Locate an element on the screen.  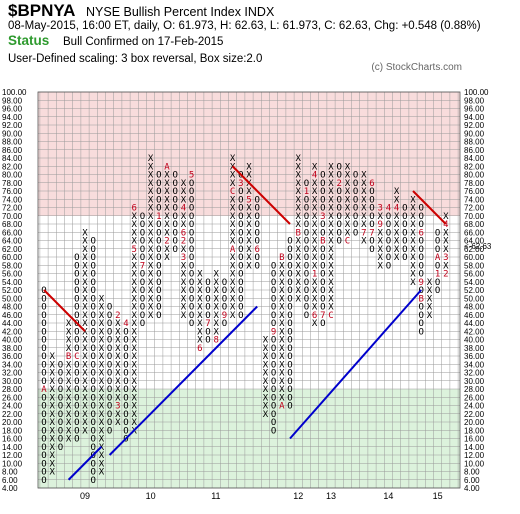
y-tick-label-right: 20.00 is located at coordinates (474, 422).